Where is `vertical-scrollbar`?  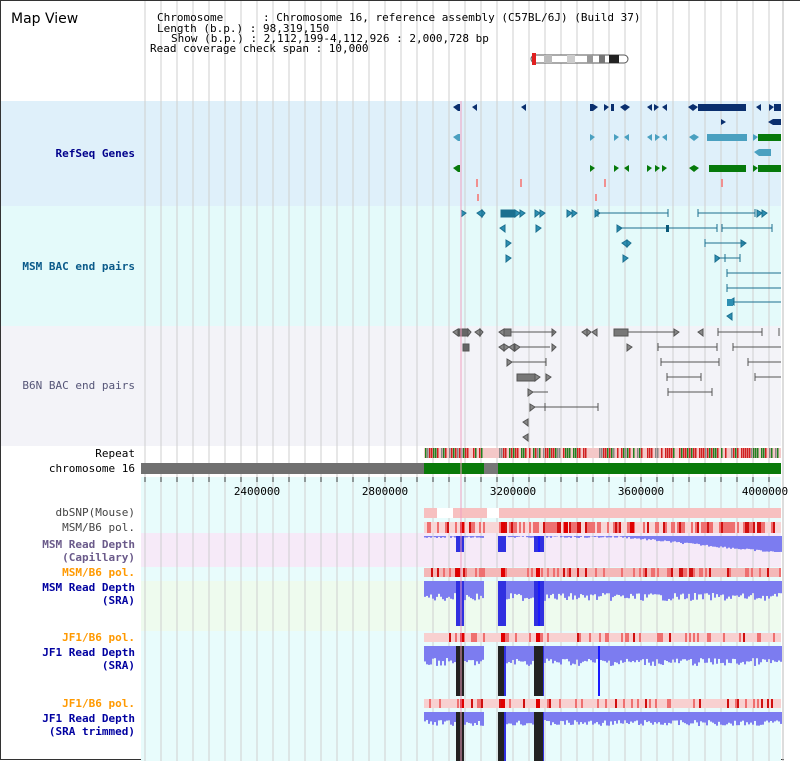 vertical-scrollbar is located at coordinates (792, 381).